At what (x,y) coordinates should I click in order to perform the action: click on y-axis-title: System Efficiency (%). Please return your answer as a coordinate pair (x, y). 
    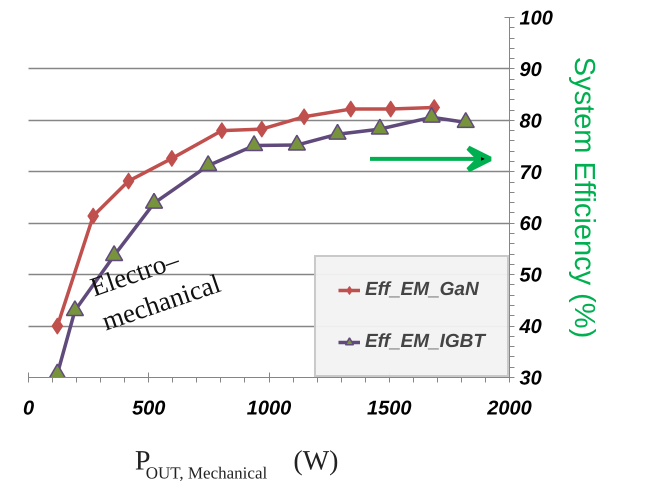
    Looking at the image, I should click on (584, 197).